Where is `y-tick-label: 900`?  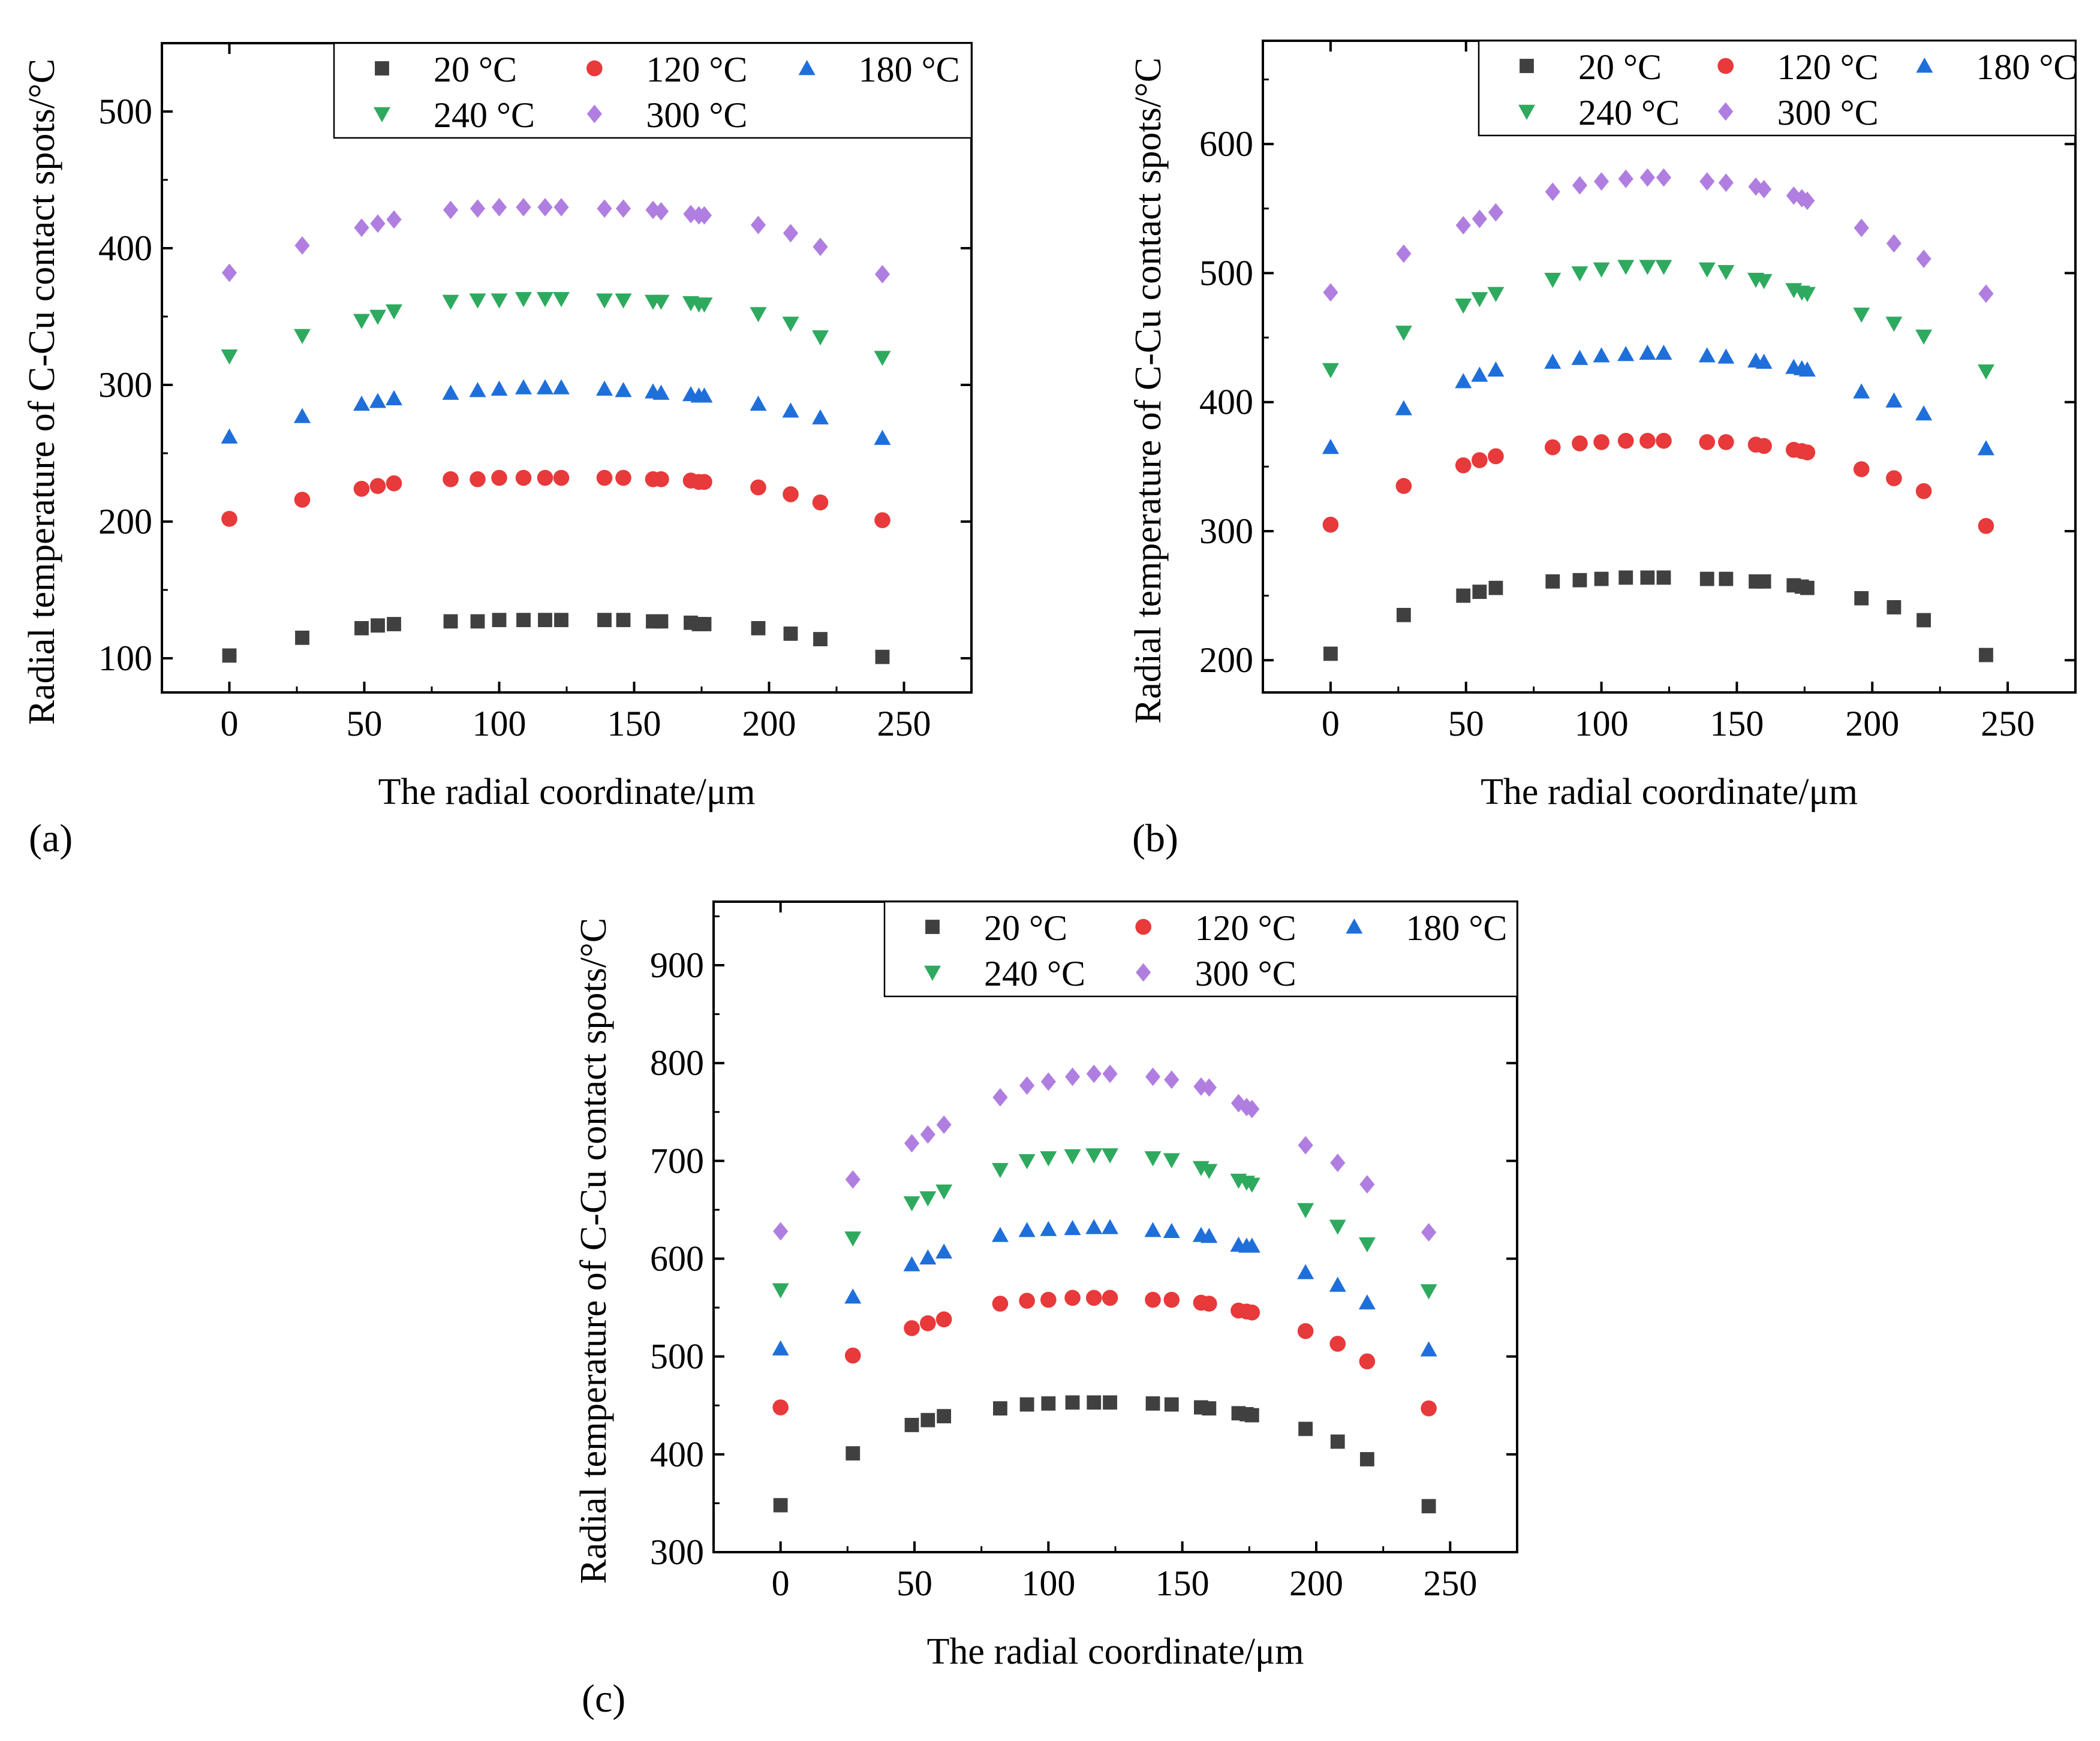
y-tick-label: 900 is located at coordinates (677, 965).